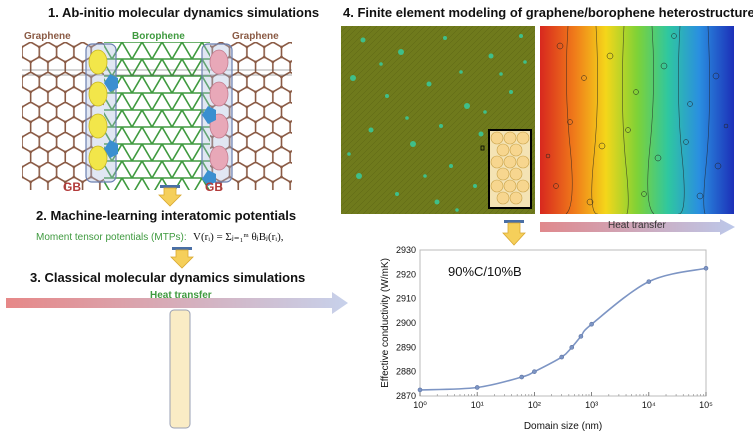 The height and width of the screenshot is (436, 753). I want to click on heat-transfer-label-md: Heat transfer, so click(181, 295).